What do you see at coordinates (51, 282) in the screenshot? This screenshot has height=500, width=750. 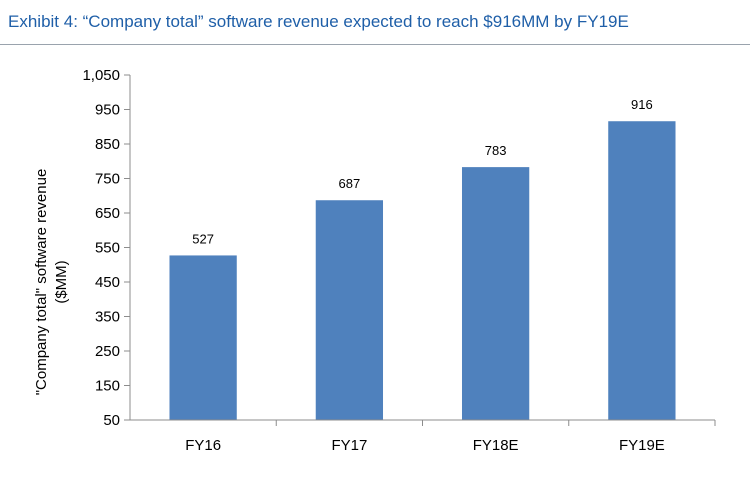 I see `y-axis-title: "Company total" software revenue ($MM)` at bounding box center [51, 282].